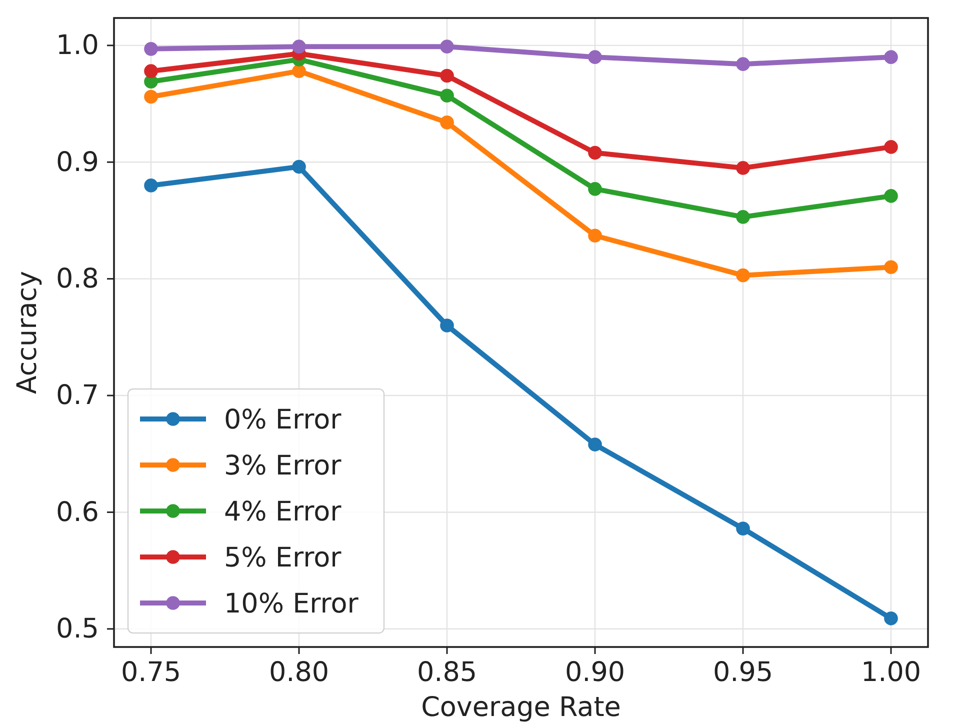 The height and width of the screenshot is (724, 964). What do you see at coordinates (77, 512) in the screenshot?
I see `y-tick-label: 0.6` at bounding box center [77, 512].